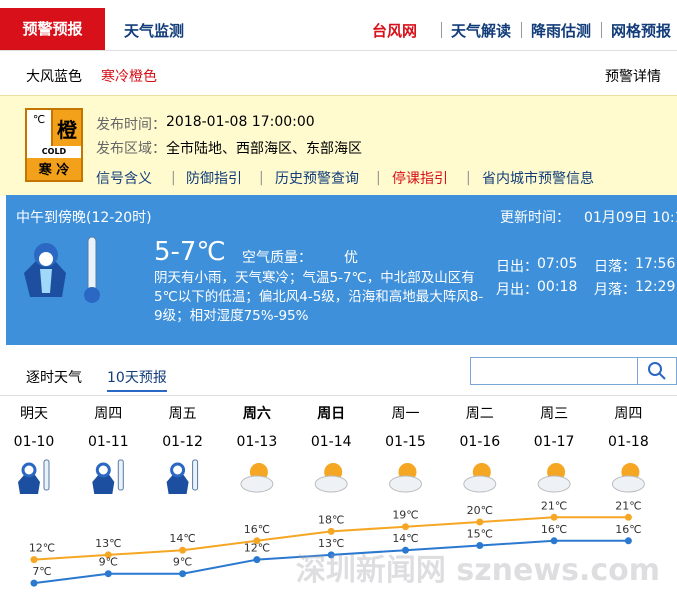 The height and width of the screenshot is (610, 677). What do you see at coordinates (240, 122) in the screenshot?
I see `time: 2018-01-08 17:00:00` at bounding box center [240, 122].